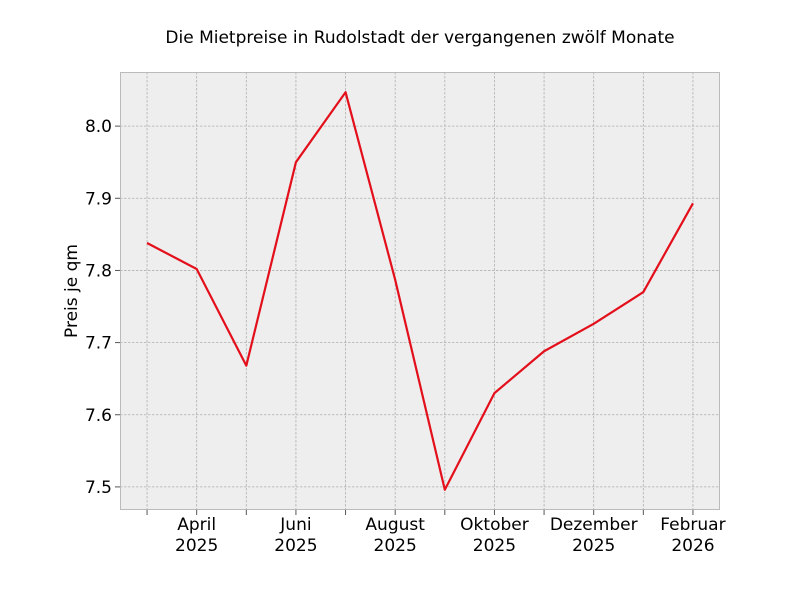 The image size is (800, 604). What do you see at coordinates (98, 199) in the screenshot?
I see `y-tick-label: 7.9` at bounding box center [98, 199].